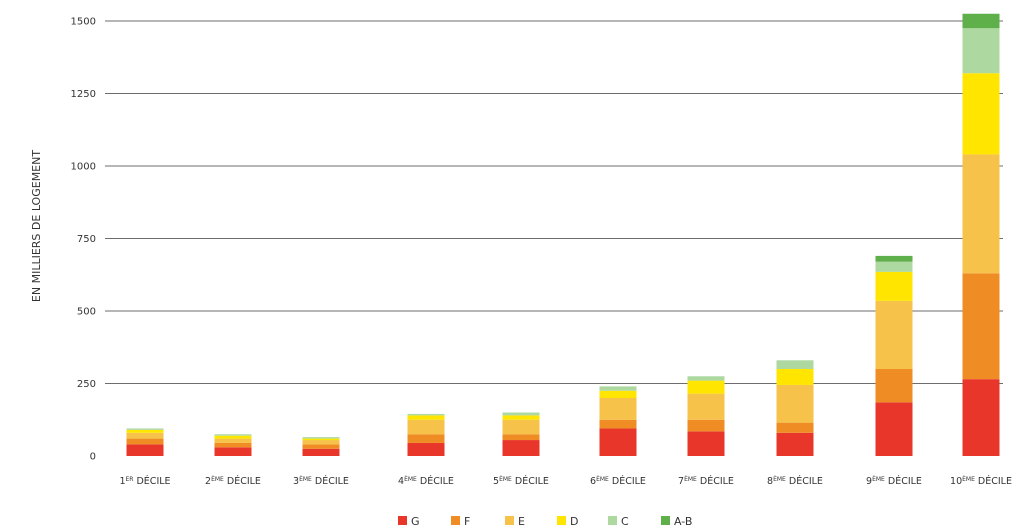  What do you see at coordinates (683, 521) in the screenshot?
I see `legend-label: A-B` at bounding box center [683, 521].